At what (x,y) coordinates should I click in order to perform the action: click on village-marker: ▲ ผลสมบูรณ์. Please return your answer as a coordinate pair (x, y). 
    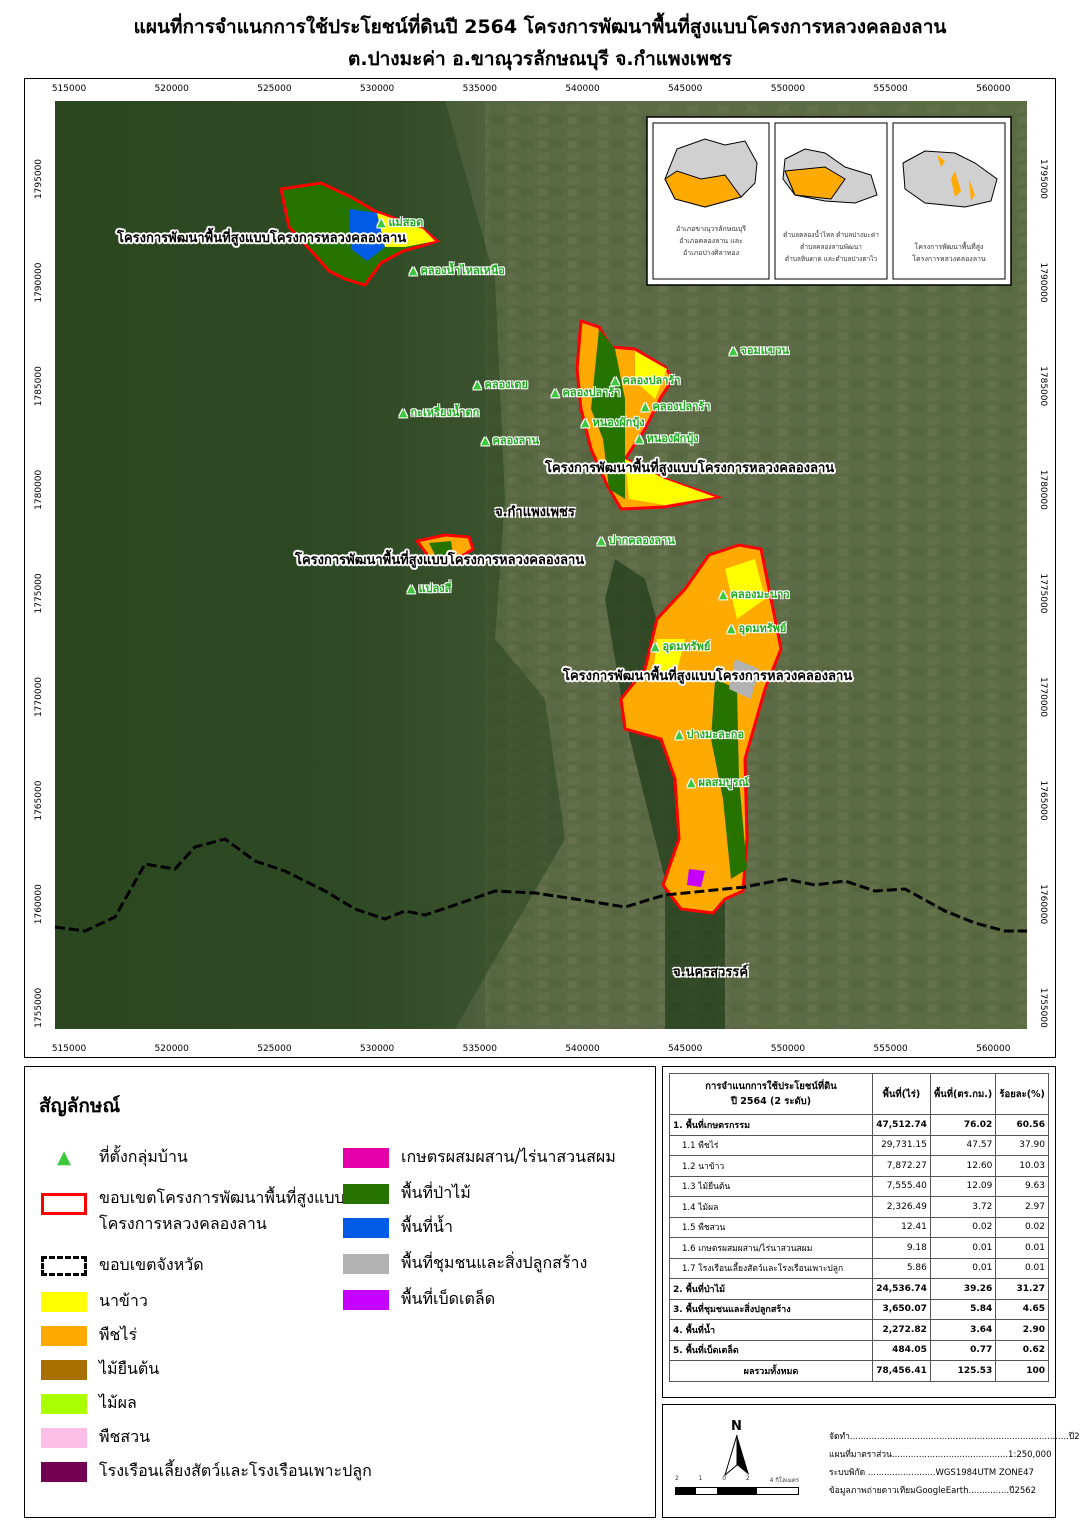
    Looking at the image, I should click on (718, 782).